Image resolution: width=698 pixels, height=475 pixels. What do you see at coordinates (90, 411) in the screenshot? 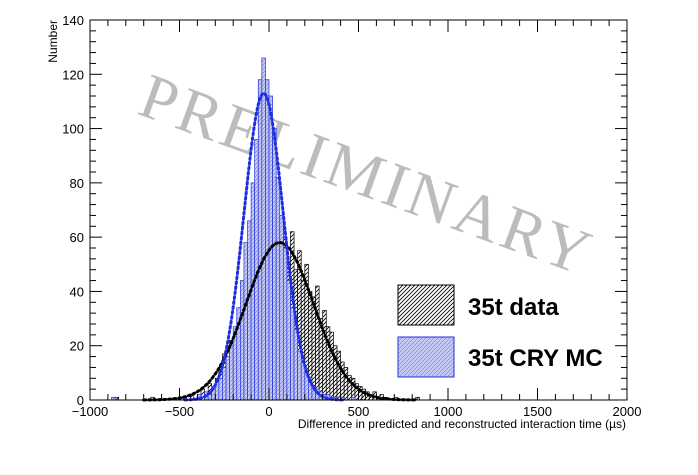
I see `x-tick-label: −1000` at bounding box center [90, 411].